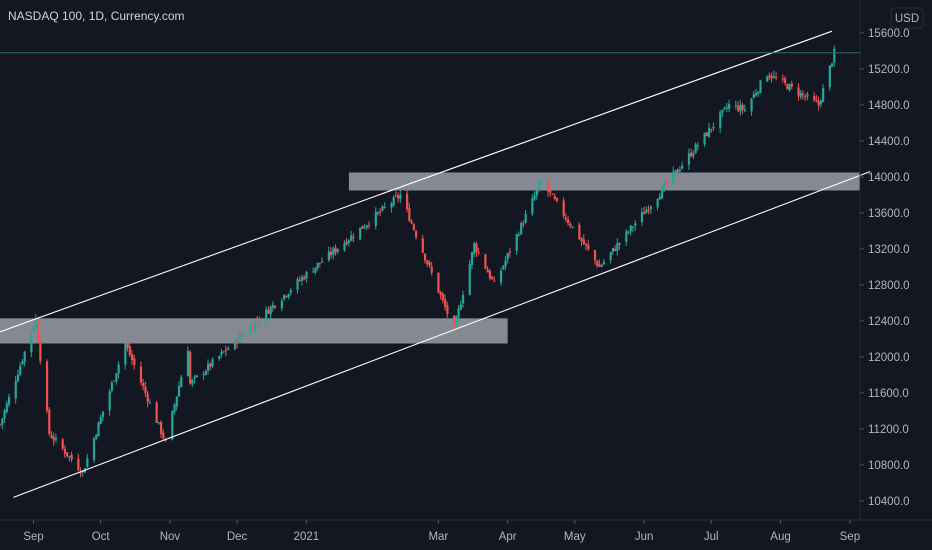  Describe the element at coordinates (889, 358) in the screenshot. I see `price-tick-label: 12000.0` at that location.